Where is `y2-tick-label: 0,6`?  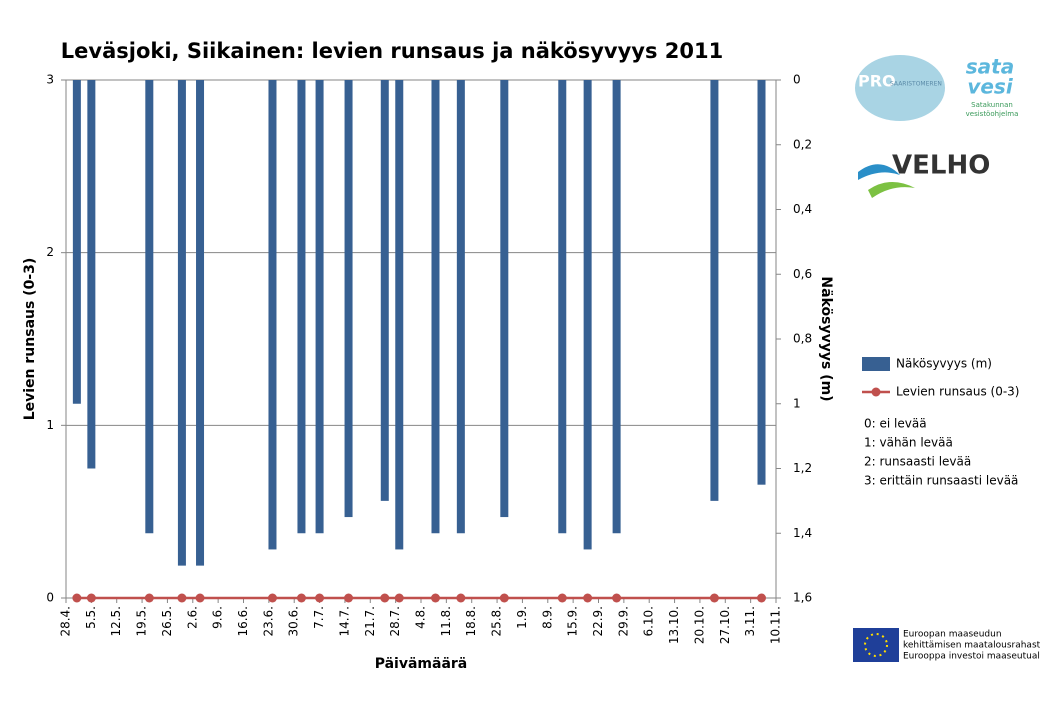
y2-tick-label: 0,6 is located at coordinates (802, 274).